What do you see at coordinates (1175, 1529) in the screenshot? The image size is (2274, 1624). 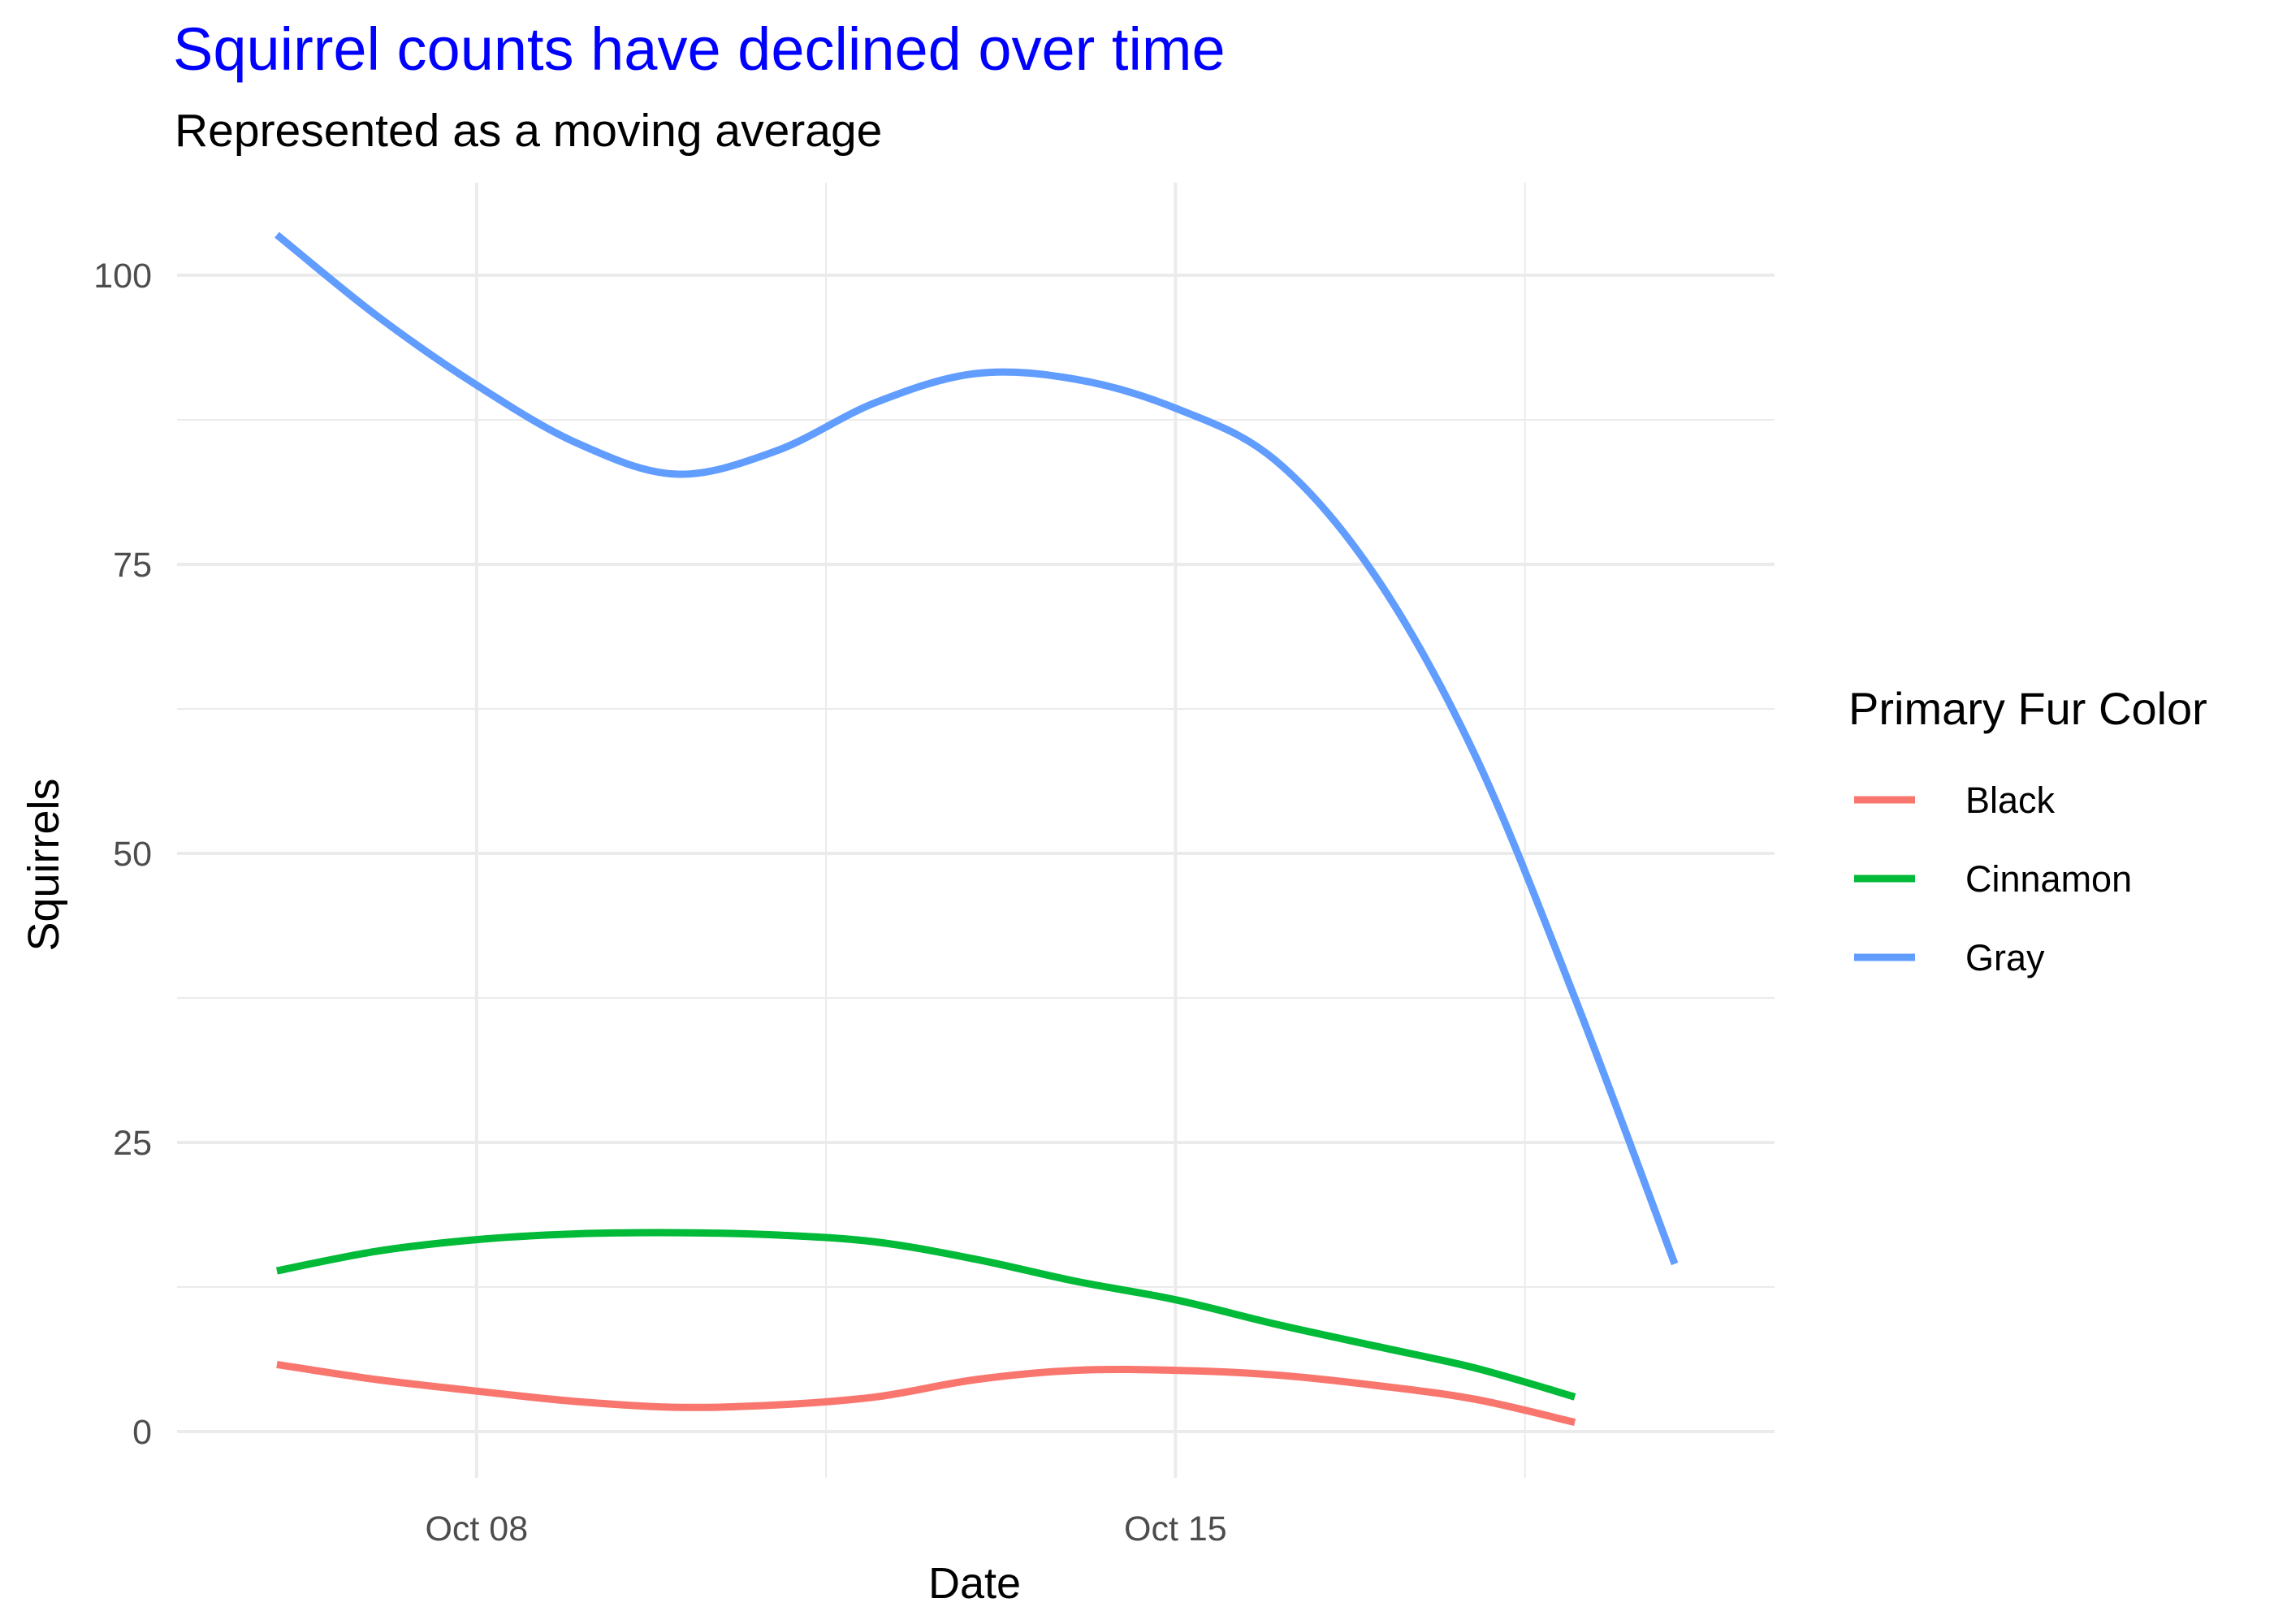 I see `x-tick-label: Oct 15` at bounding box center [1175, 1529].